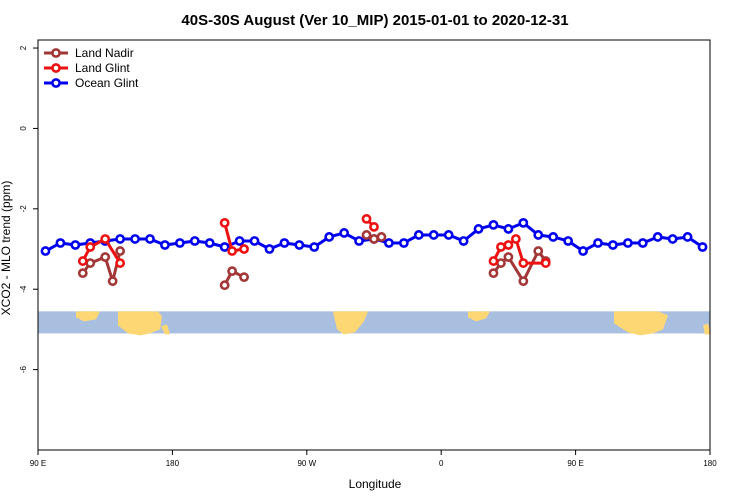  I want to click on x-tick-label: 0, so click(441, 463).